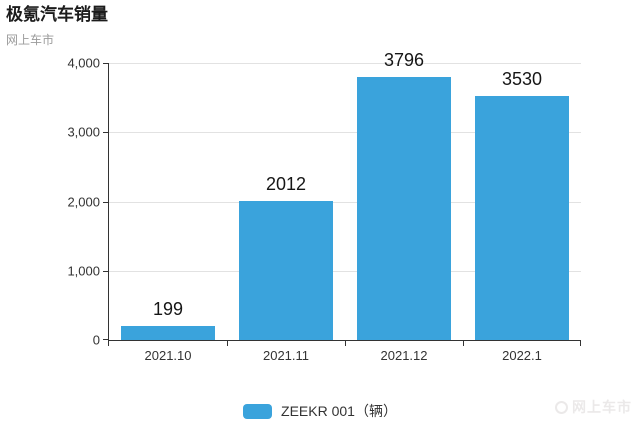  Describe the element at coordinates (286, 183) in the screenshot. I see `bar-value-label: 2012` at that location.